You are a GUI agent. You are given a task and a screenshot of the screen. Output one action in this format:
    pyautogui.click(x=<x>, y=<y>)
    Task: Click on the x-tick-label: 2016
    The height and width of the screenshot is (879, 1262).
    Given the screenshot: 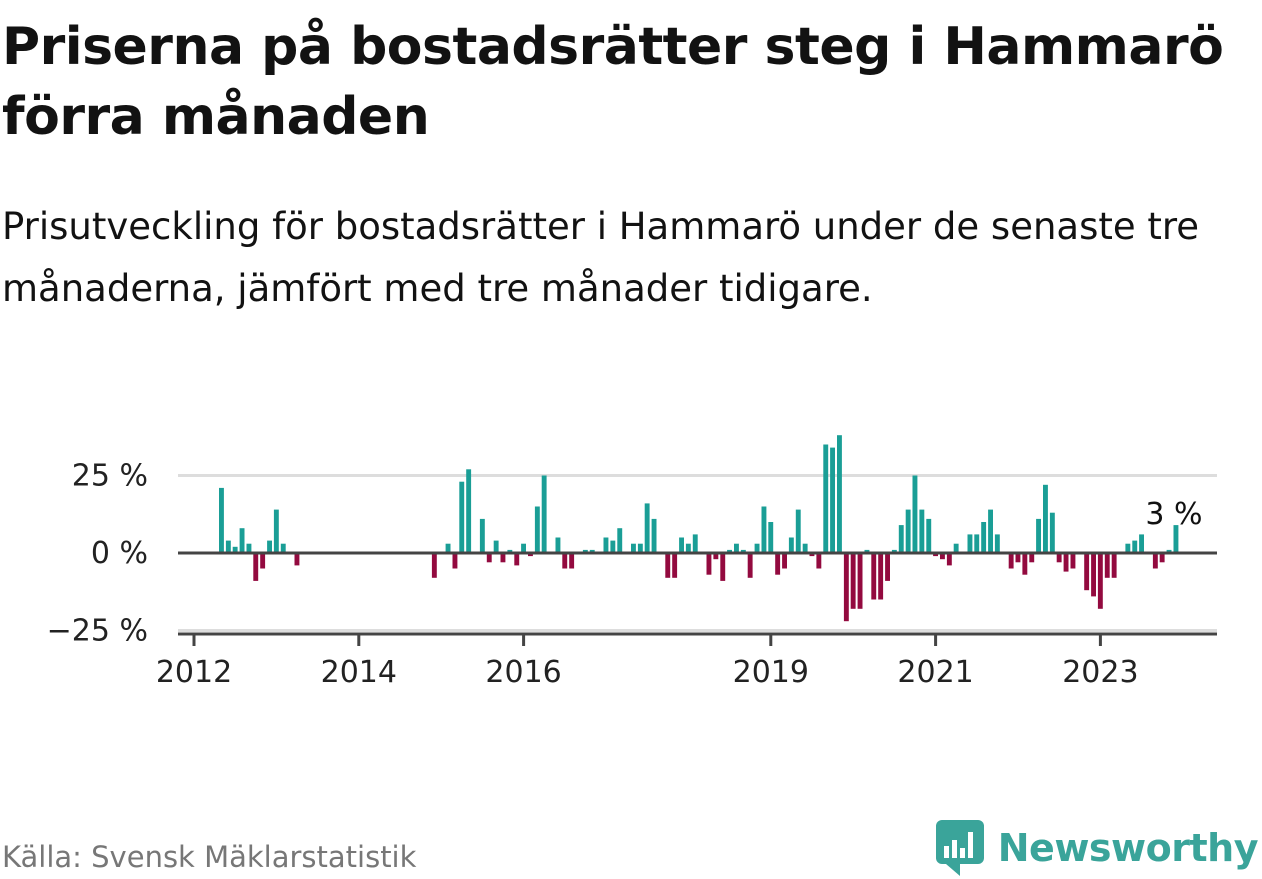 What is the action you would take?
    pyautogui.click(x=523, y=672)
    